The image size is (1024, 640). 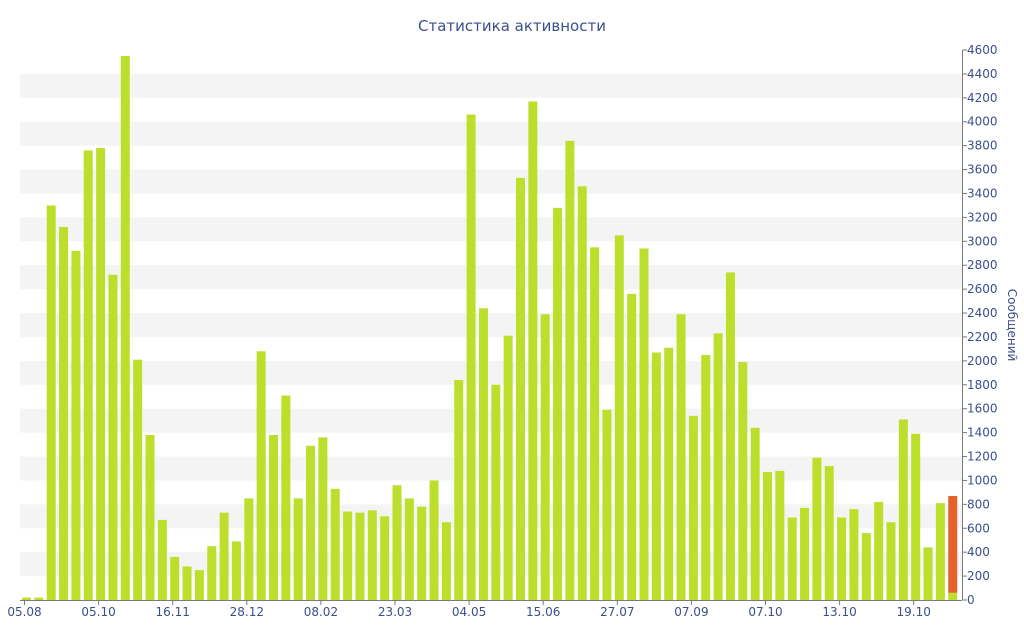 I want to click on y-tick-label: 4400, so click(x=982, y=74).